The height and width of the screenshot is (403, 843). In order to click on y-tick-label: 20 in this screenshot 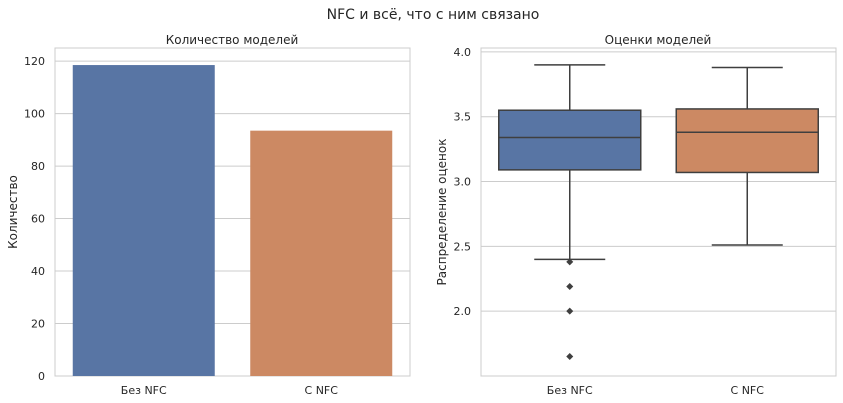, I will do `click(38, 324)`.